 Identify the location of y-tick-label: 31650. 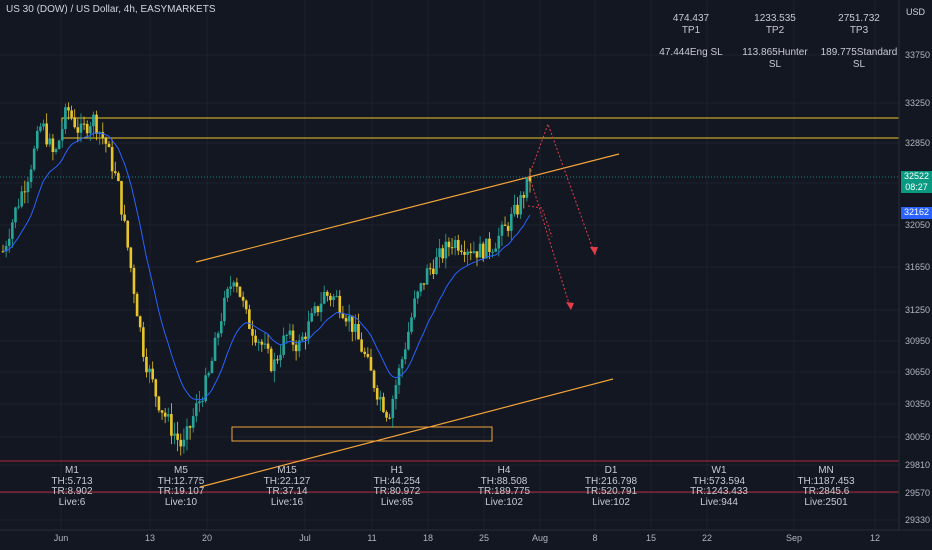
(918, 267).